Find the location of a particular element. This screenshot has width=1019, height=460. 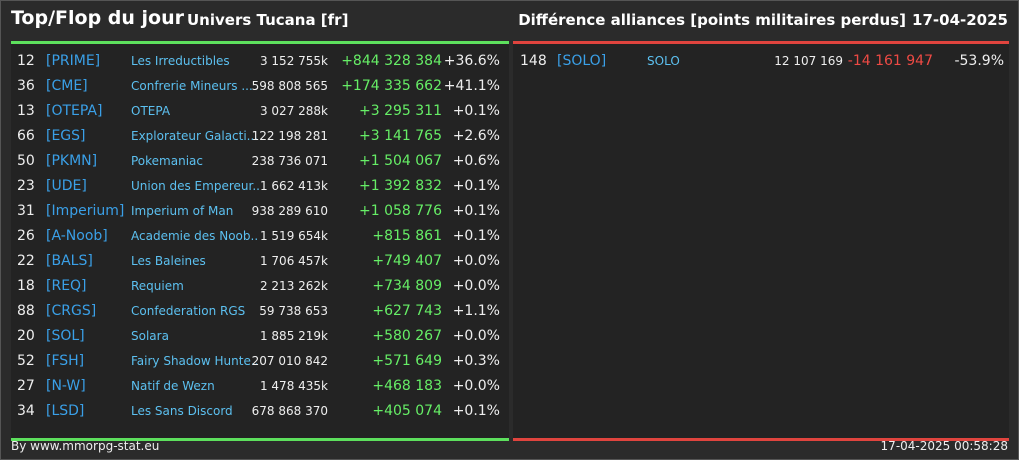

points: 122 198 281 is located at coordinates (289, 136).